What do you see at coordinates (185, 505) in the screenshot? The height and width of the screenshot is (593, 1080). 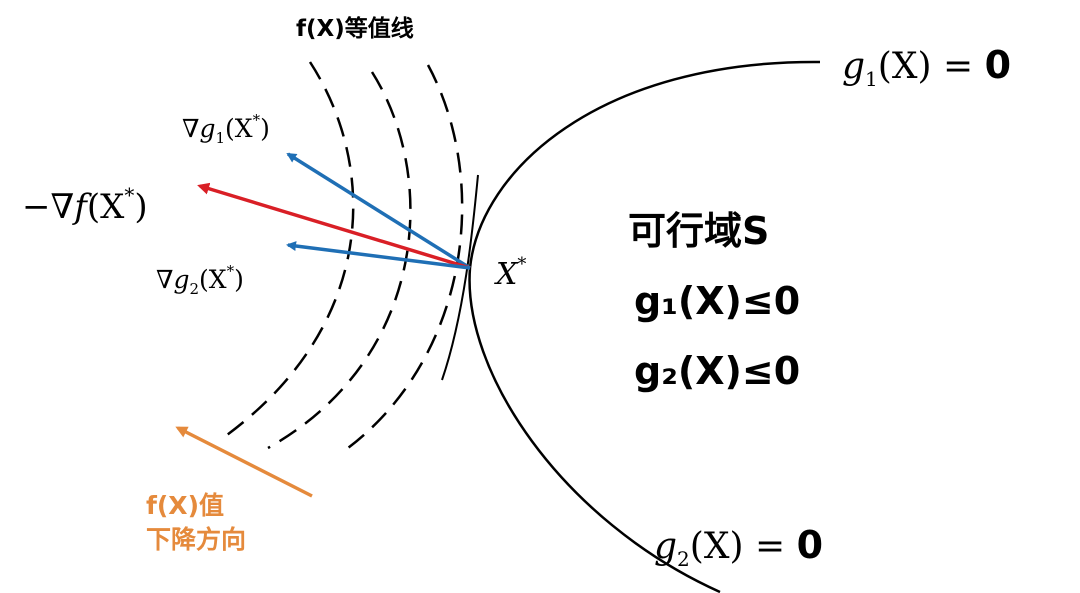 I see `descent-label-line1: f(X)值` at bounding box center [185, 505].